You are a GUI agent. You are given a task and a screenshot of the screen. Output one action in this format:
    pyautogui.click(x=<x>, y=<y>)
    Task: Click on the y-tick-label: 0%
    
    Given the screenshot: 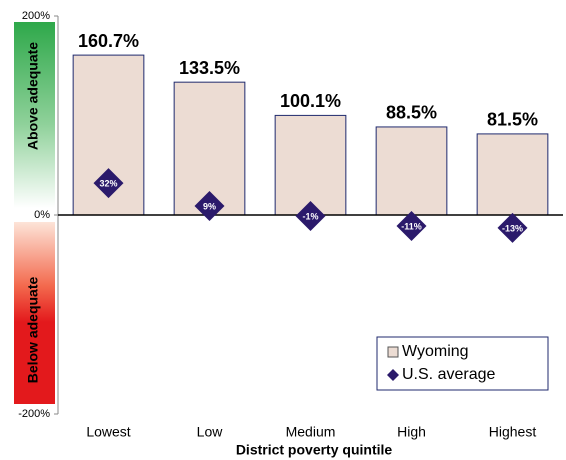 What is the action you would take?
    pyautogui.click(x=42, y=215)
    